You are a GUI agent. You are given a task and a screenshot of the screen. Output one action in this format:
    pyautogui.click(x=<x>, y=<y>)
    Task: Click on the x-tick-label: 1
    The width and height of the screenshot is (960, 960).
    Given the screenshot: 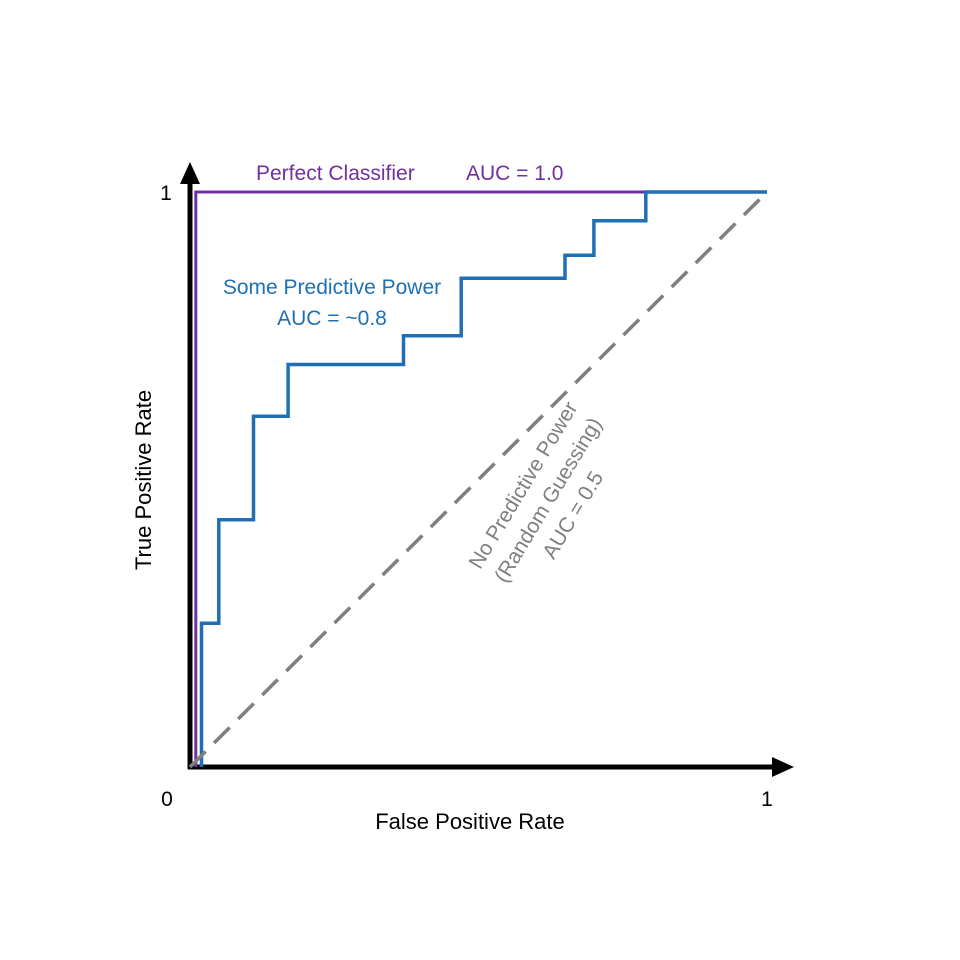 What is the action you would take?
    pyautogui.click(x=767, y=799)
    